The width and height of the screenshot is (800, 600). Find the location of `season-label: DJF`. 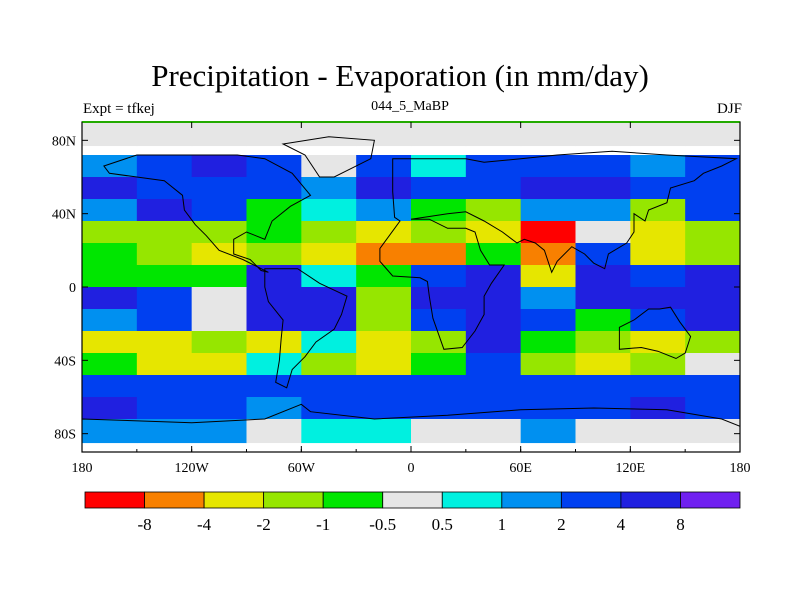

season-label: DJF is located at coordinates (729, 109).